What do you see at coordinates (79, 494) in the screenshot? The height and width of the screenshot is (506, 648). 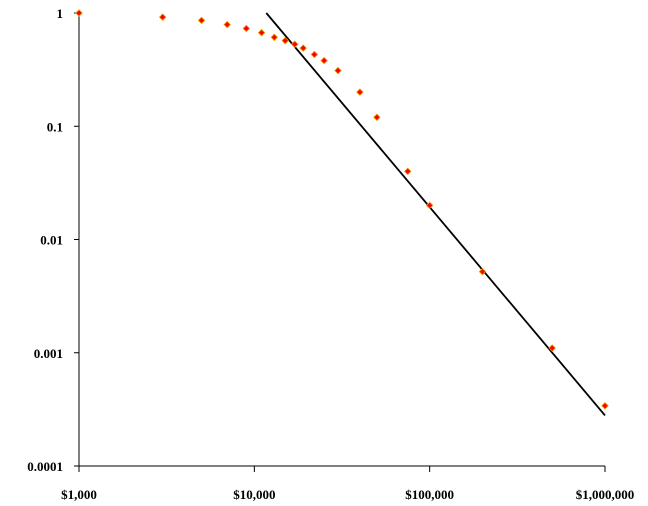 I see `x-tick-label: $1,000` at bounding box center [79, 494].